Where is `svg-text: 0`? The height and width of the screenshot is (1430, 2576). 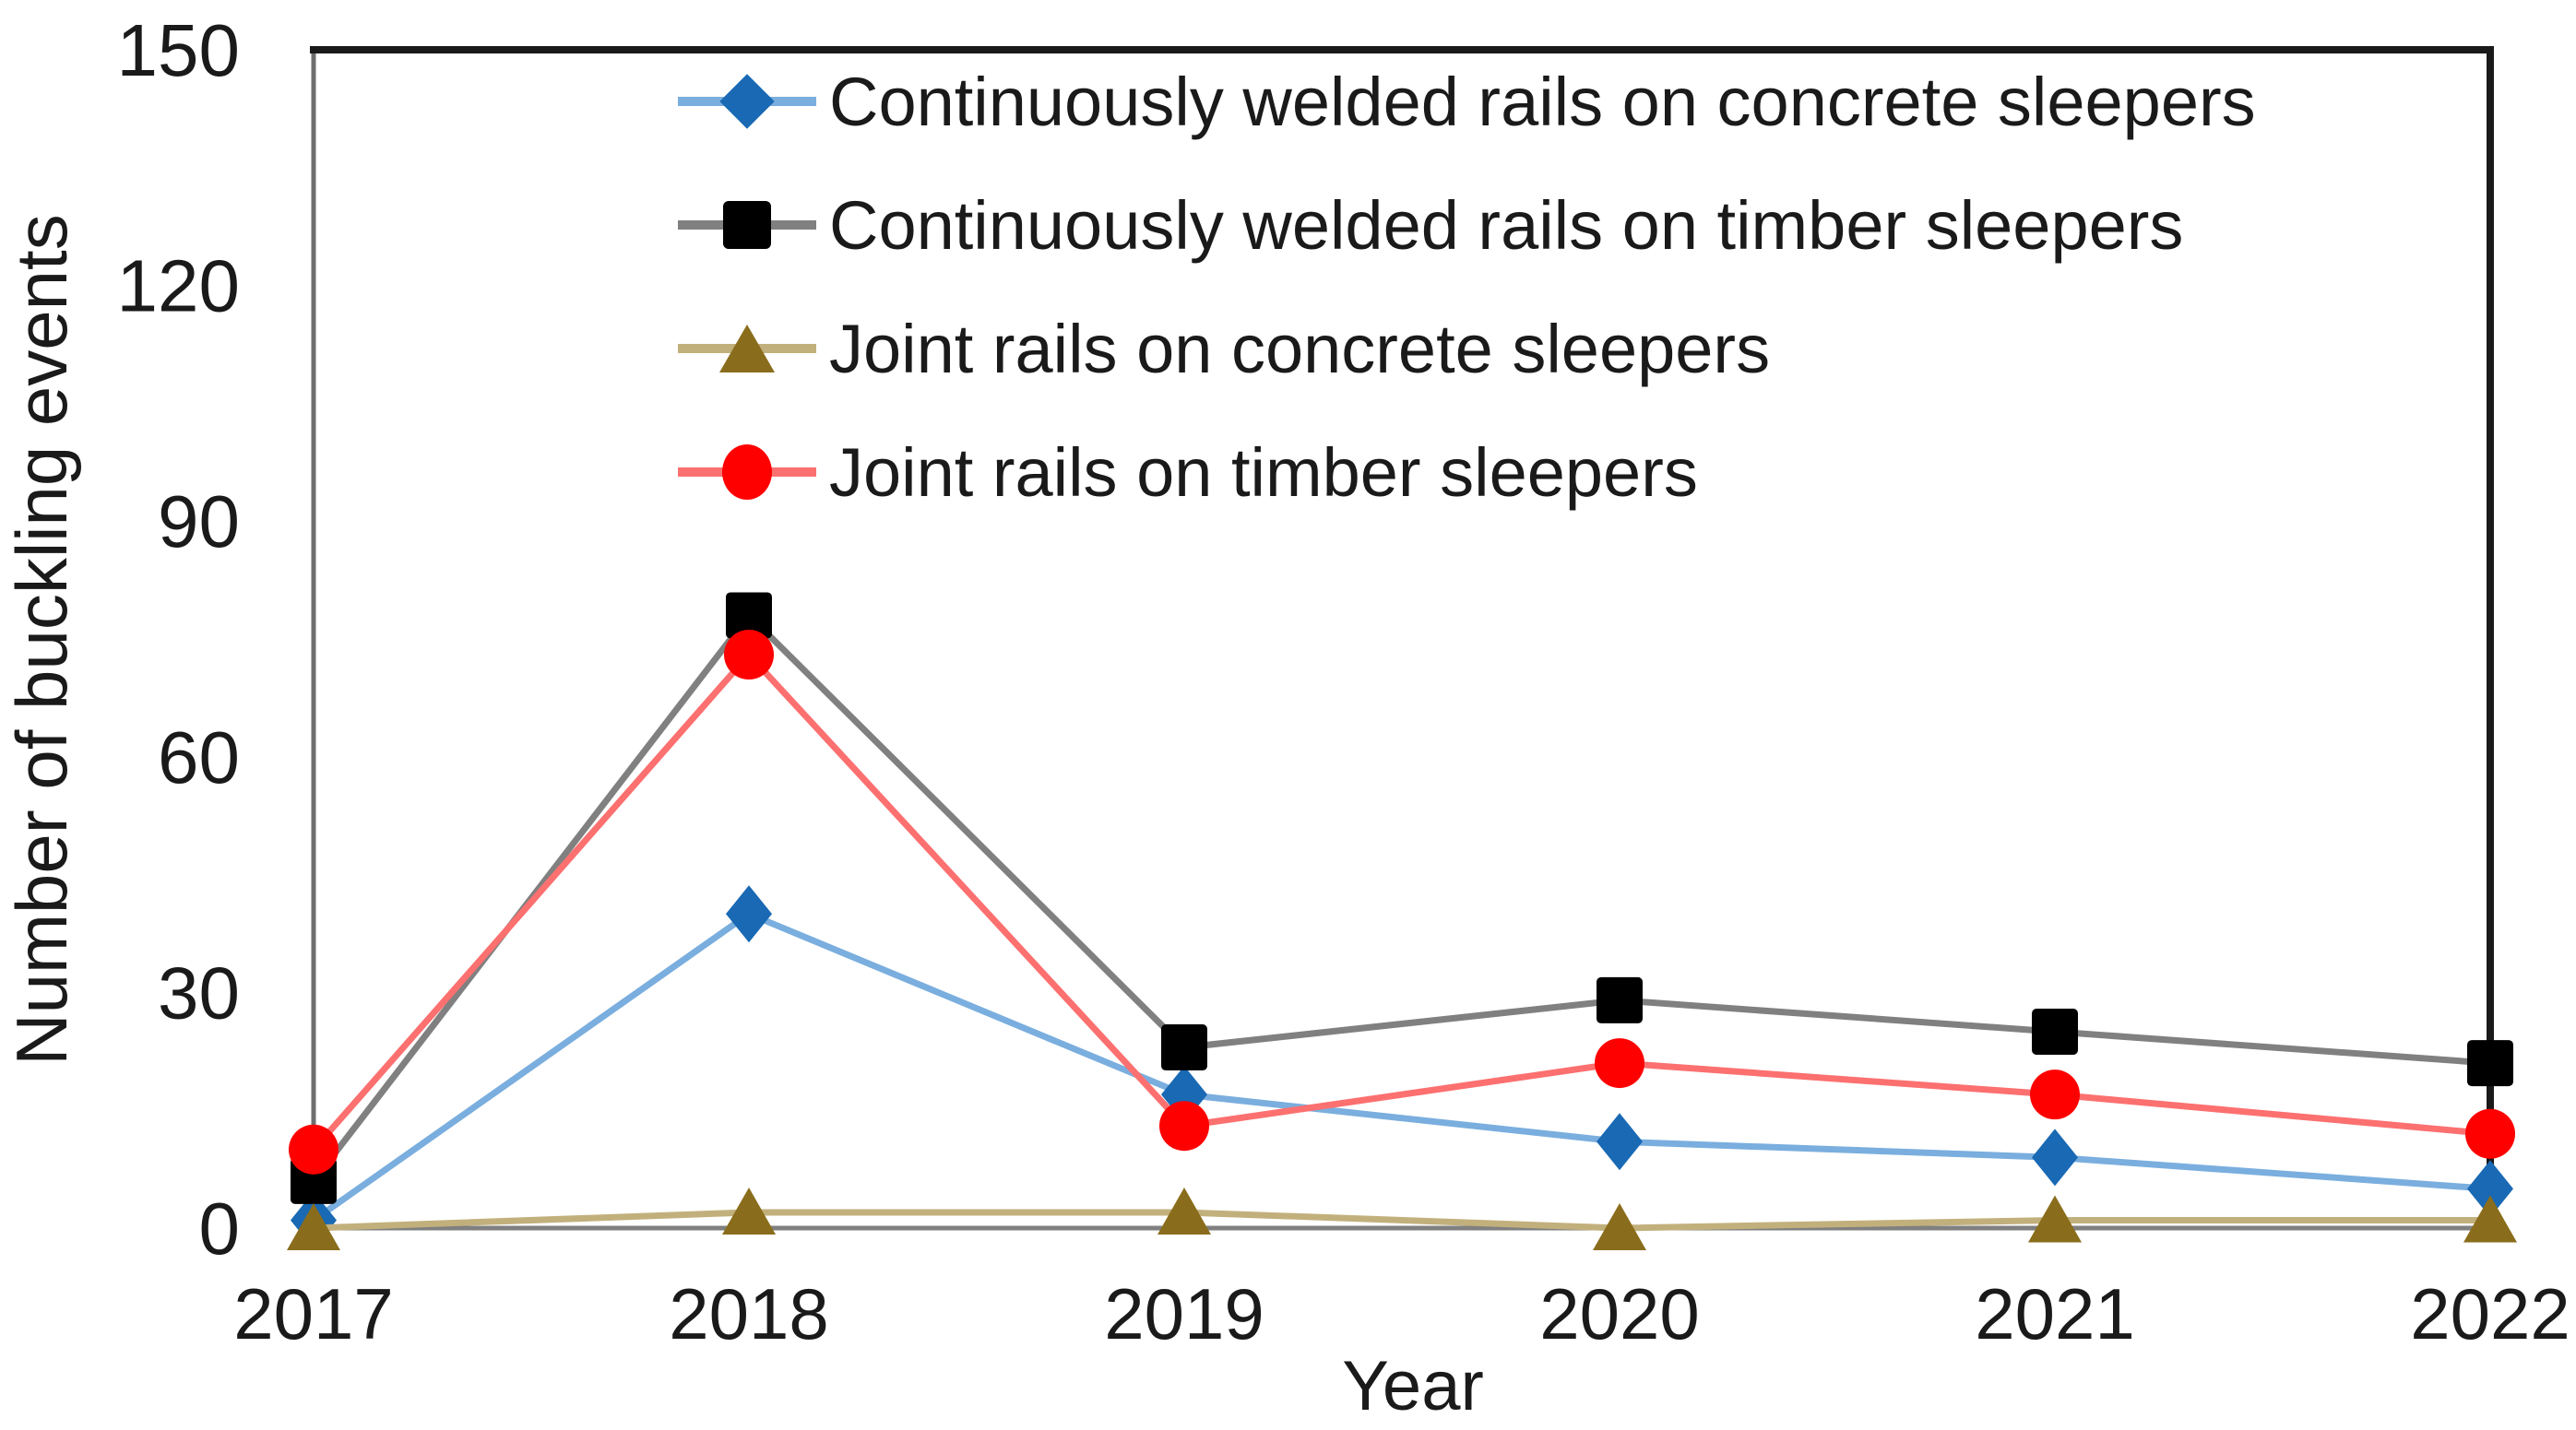
svg-text: 0 is located at coordinates (220, 1229).